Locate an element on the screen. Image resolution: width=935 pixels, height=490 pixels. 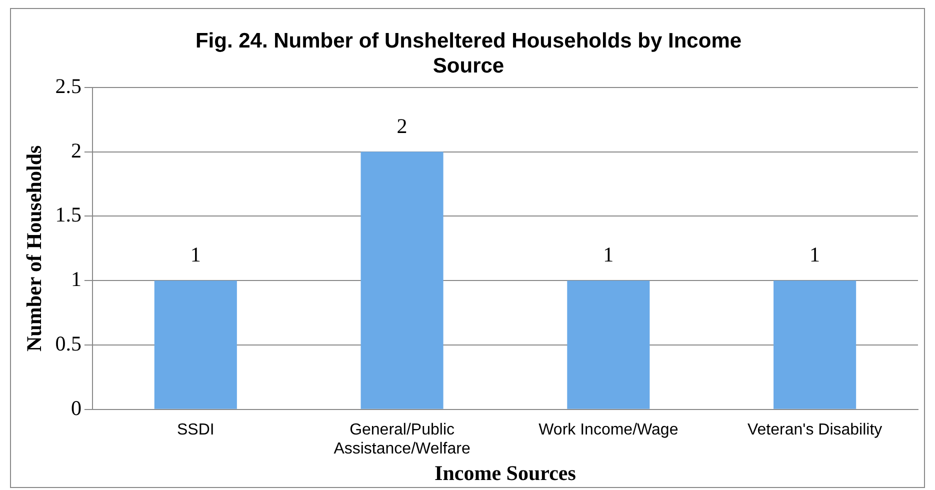
x-tick-label: SSDI is located at coordinates (195, 429).